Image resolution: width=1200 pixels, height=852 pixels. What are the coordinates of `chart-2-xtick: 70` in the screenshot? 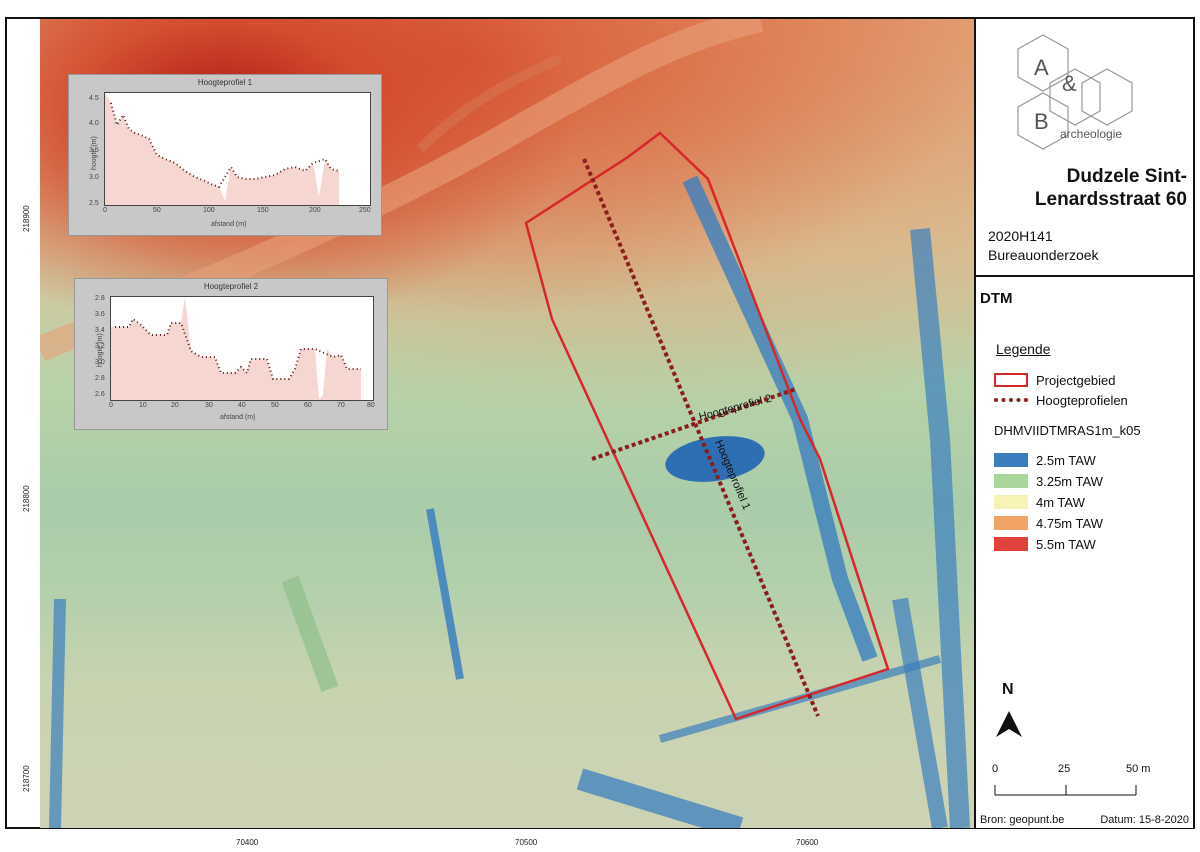 It's located at (341, 405).